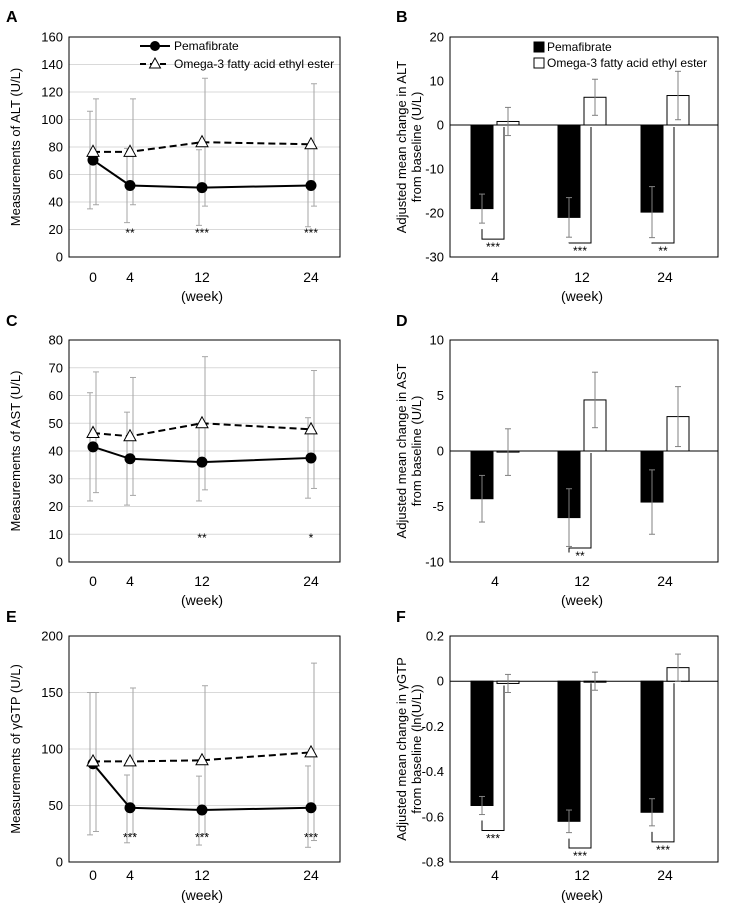 The width and height of the screenshot is (734, 909). Describe the element at coordinates (435, 636) in the screenshot. I see `y-tick-label: 0.2` at that location.